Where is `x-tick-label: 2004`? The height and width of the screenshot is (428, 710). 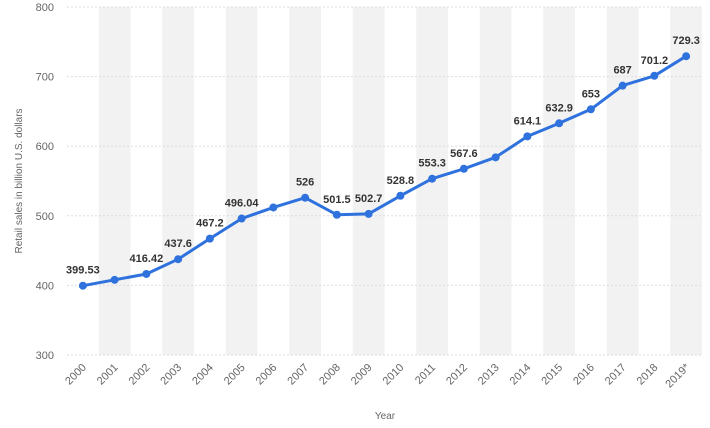 x-tick-label: 2004 is located at coordinates (203, 375).